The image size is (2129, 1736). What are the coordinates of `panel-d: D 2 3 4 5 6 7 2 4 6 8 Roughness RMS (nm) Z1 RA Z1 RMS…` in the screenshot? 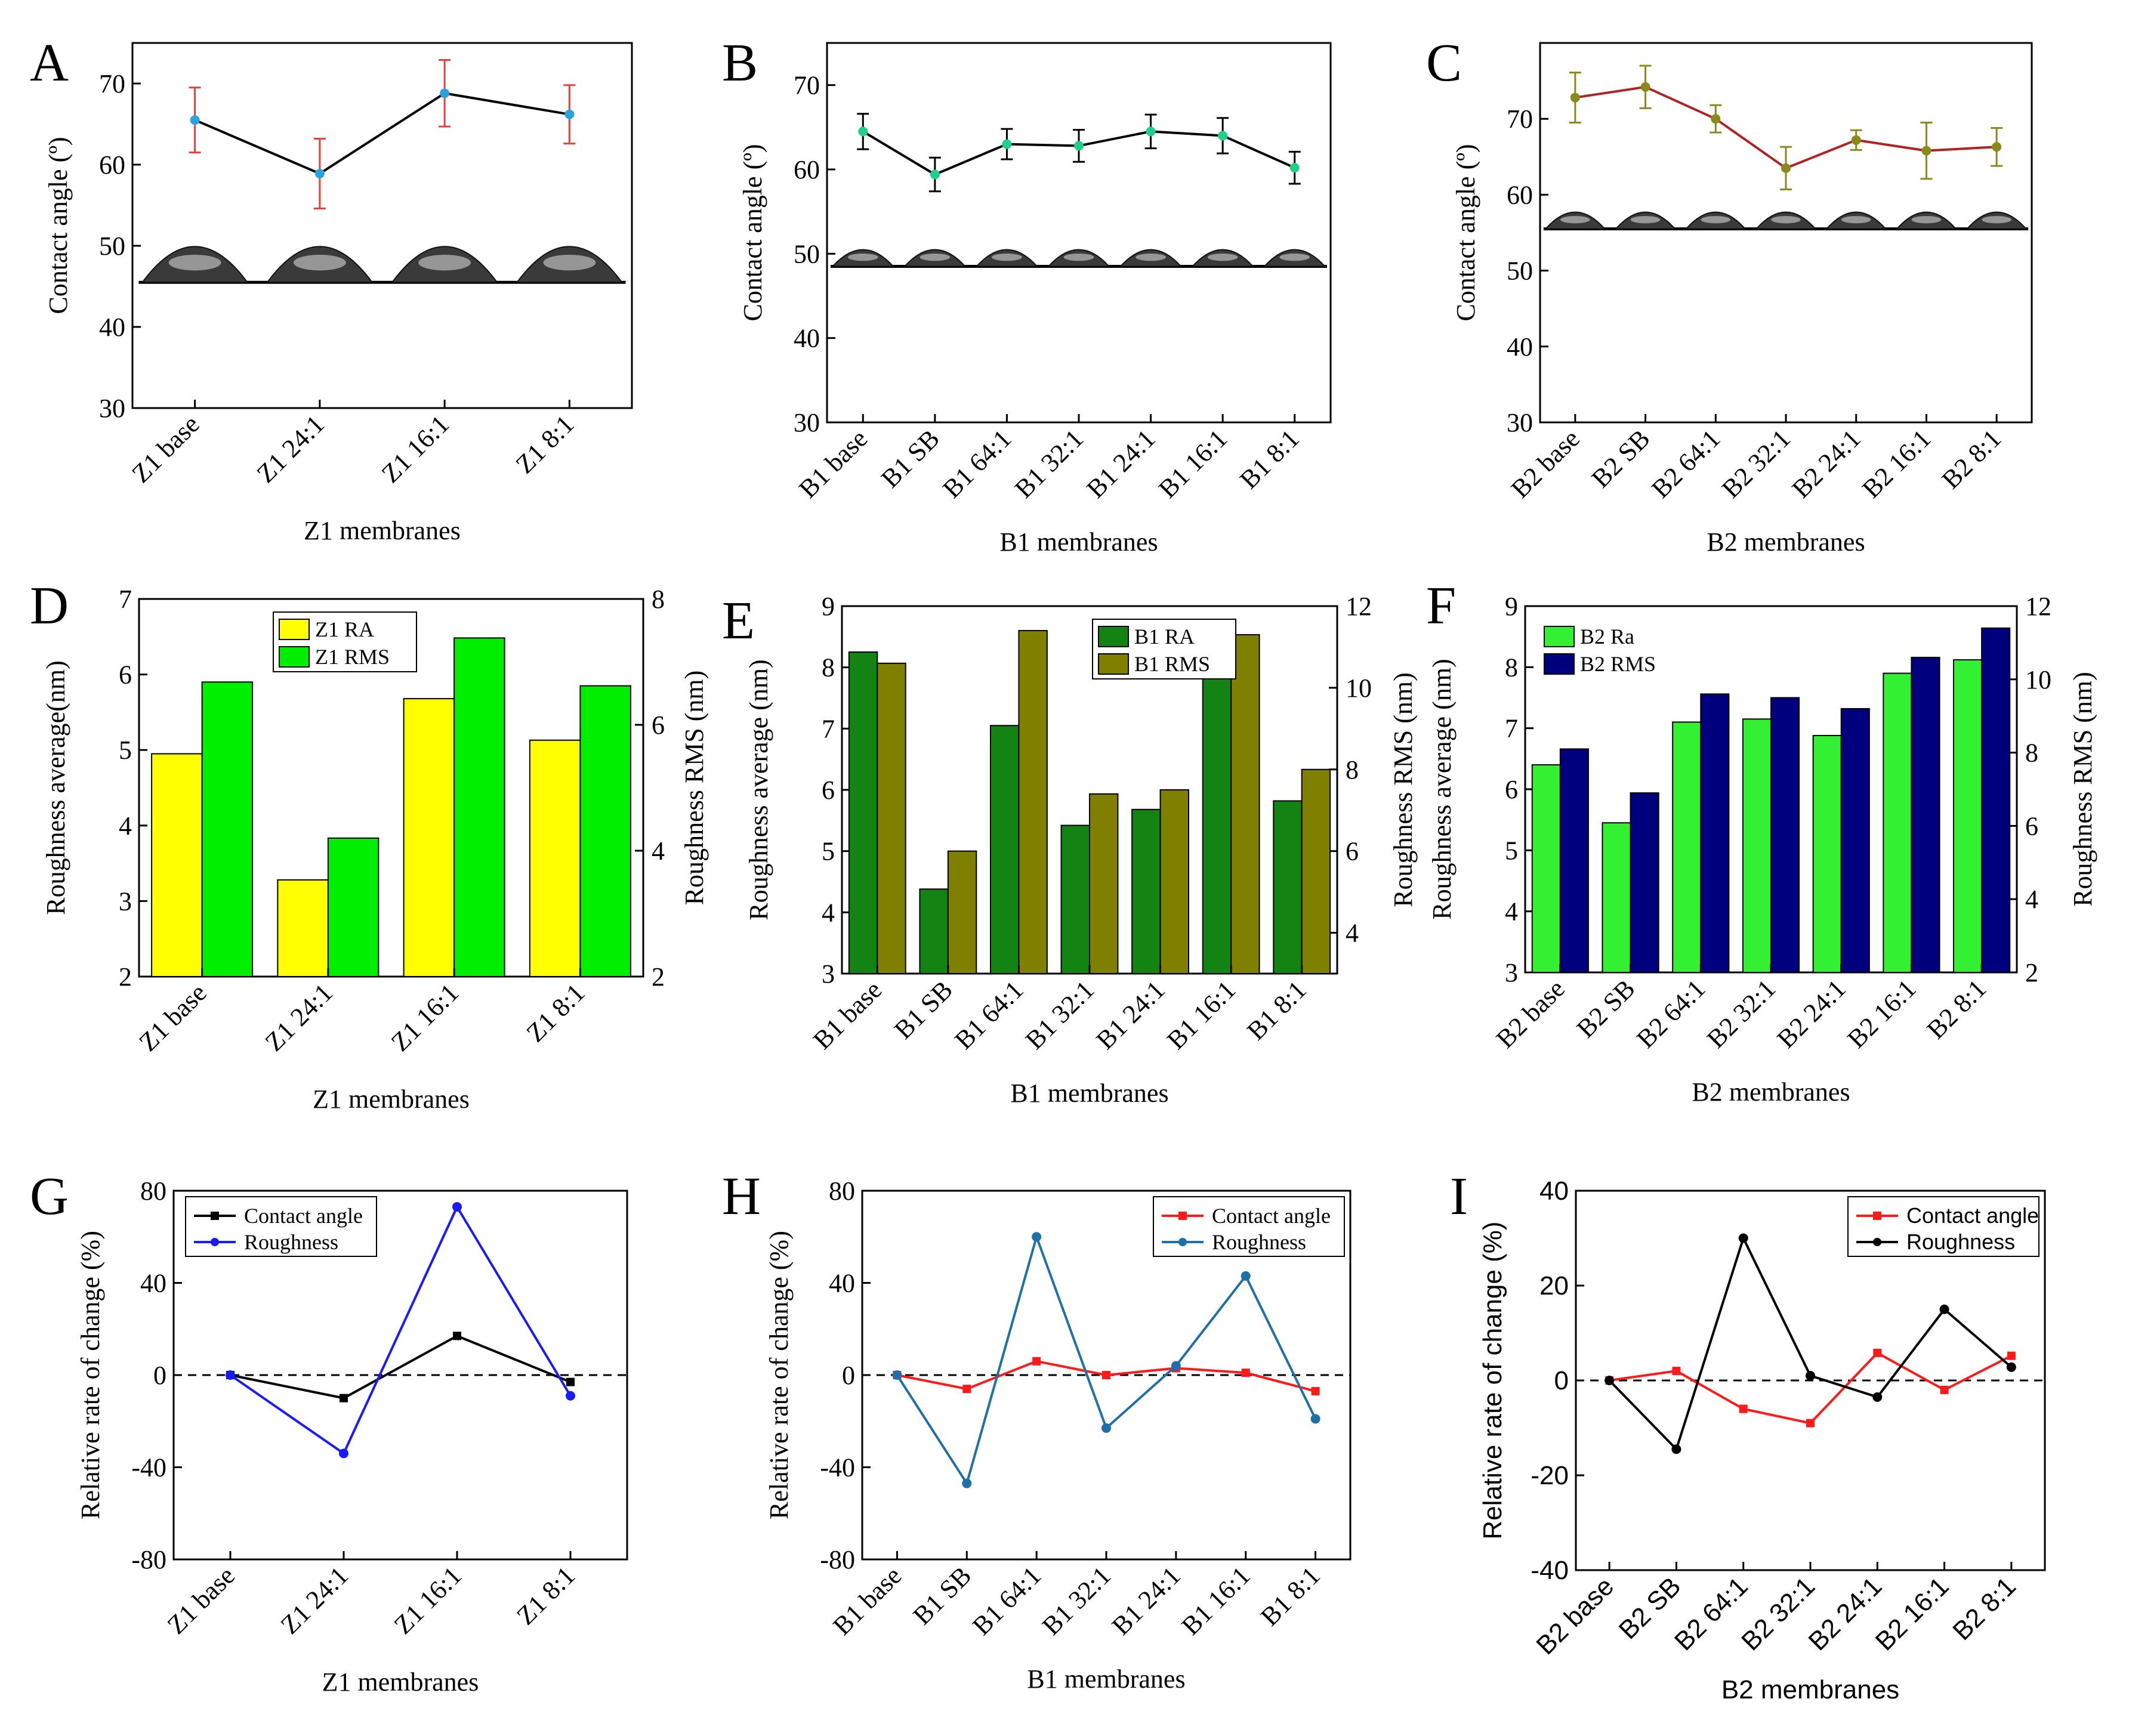 It's located at (369, 845).